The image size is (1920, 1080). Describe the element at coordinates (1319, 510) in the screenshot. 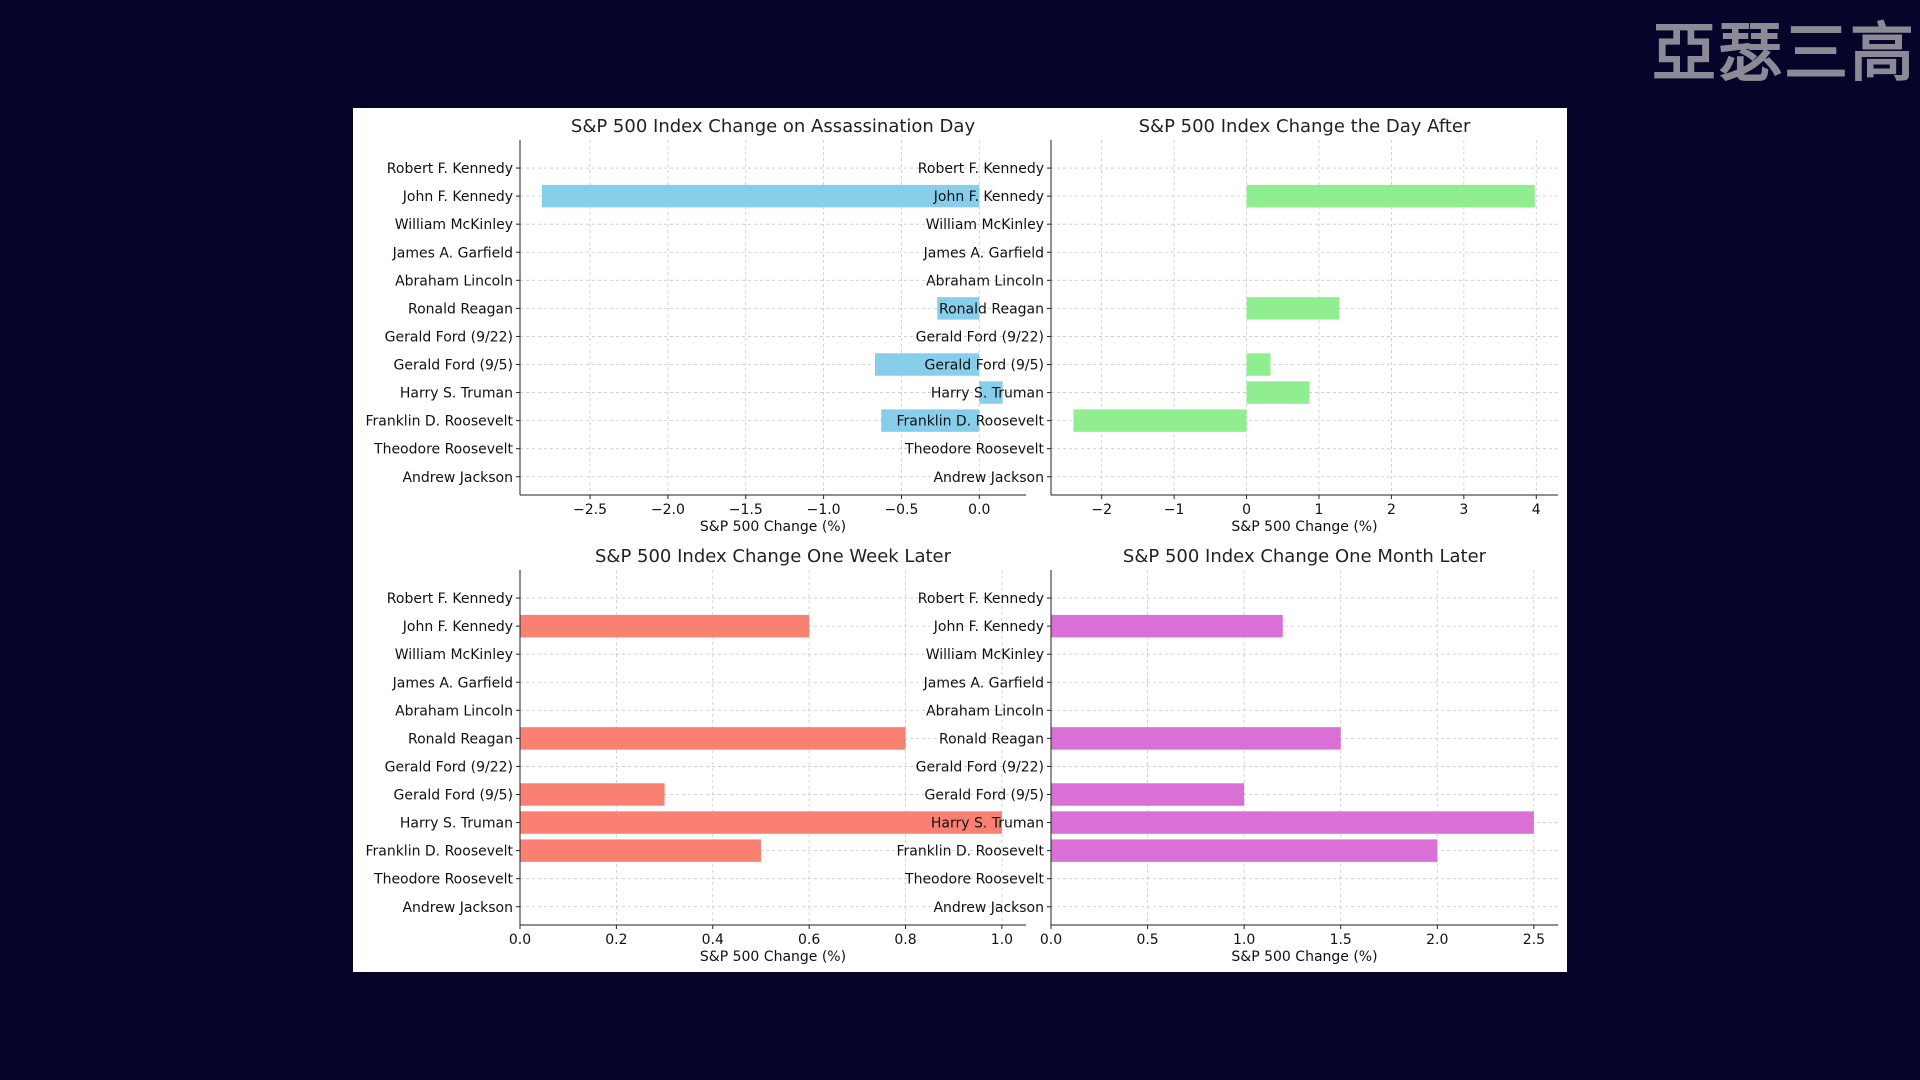

I see `x-tick-label: 1` at that location.